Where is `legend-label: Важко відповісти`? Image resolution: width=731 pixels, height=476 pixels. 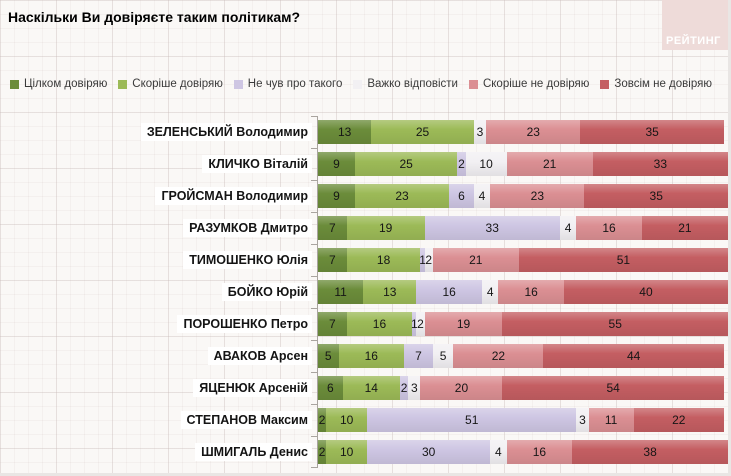 legend-label: Важко відповісти is located at coordinates (412, 84).